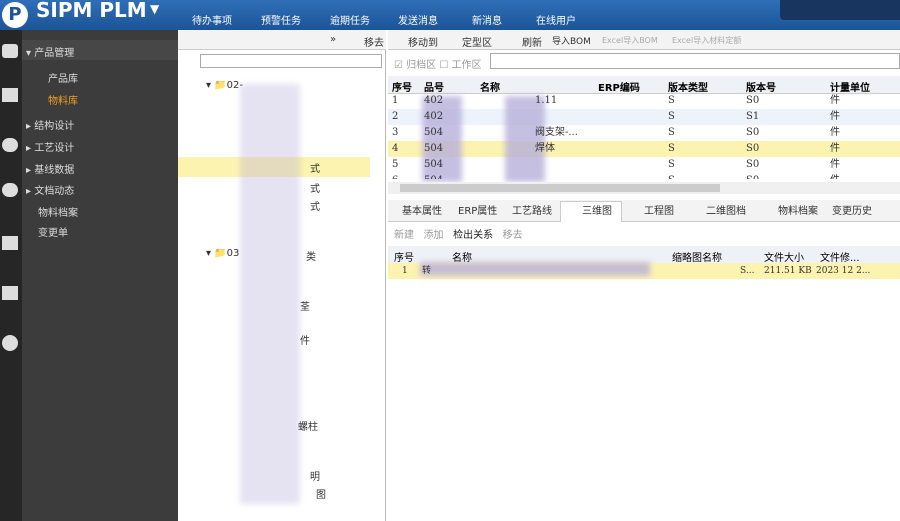  What do you see at coordinates (350, 21) in the screenshot?
I see `menu-item: 逾期任务` at bounding box center [350, 21].